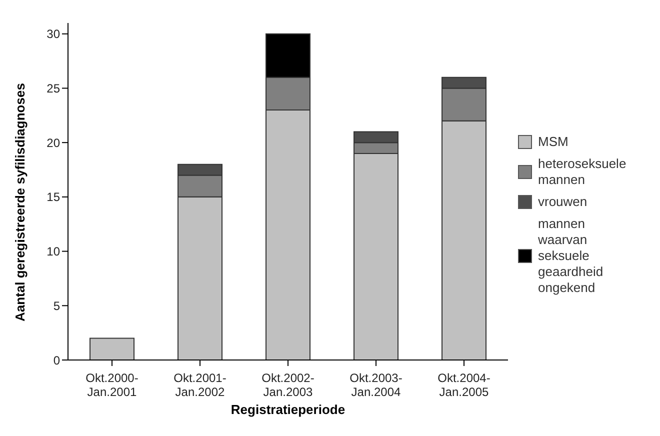 The width and height of the screenshot is (660, 436). What do you see at coordinates (112, 349) in the screenshot?
I see `bar` at bounding box center [112, 349].